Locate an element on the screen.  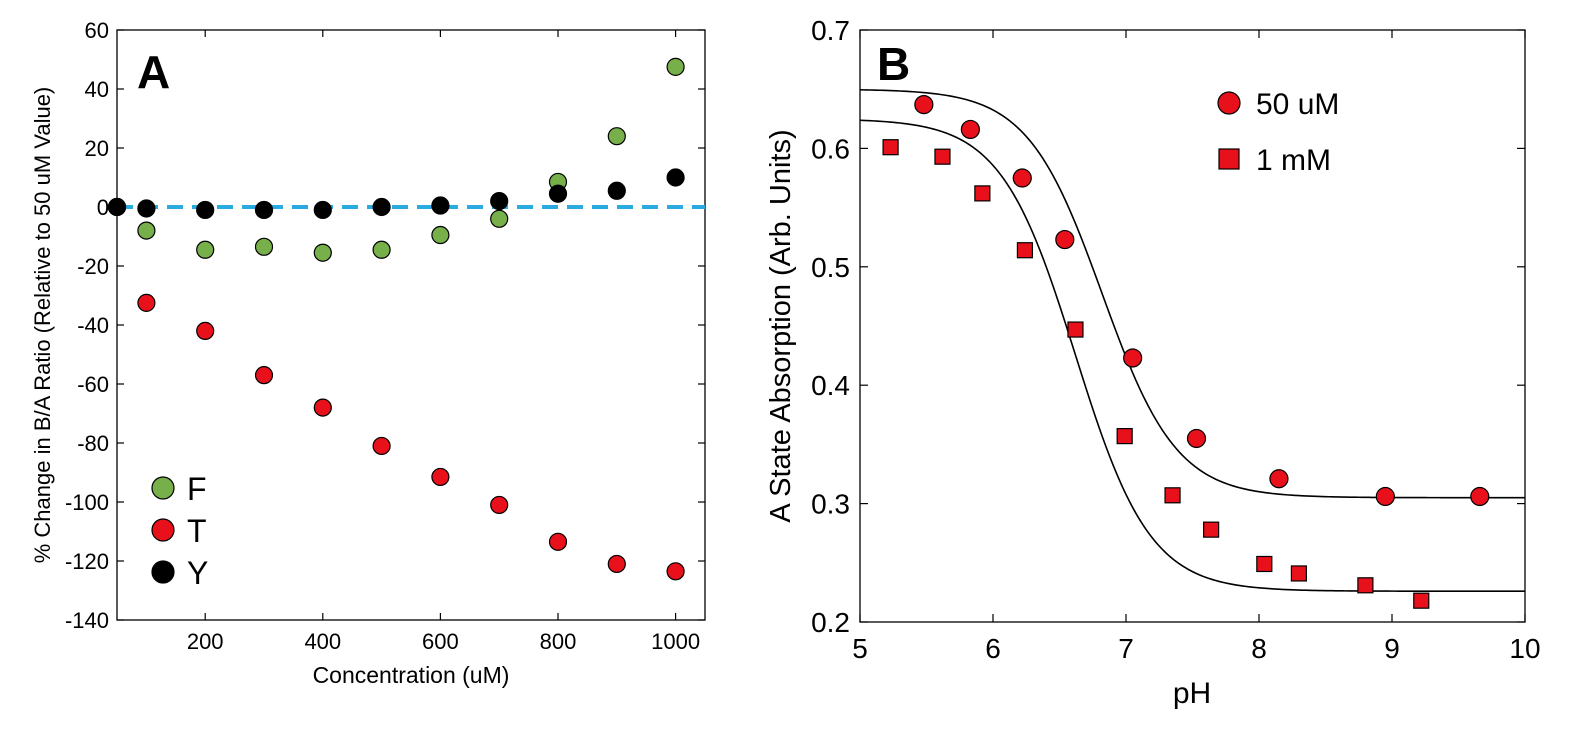
y-tick-label: -100 is located at coordinates (87, 502).